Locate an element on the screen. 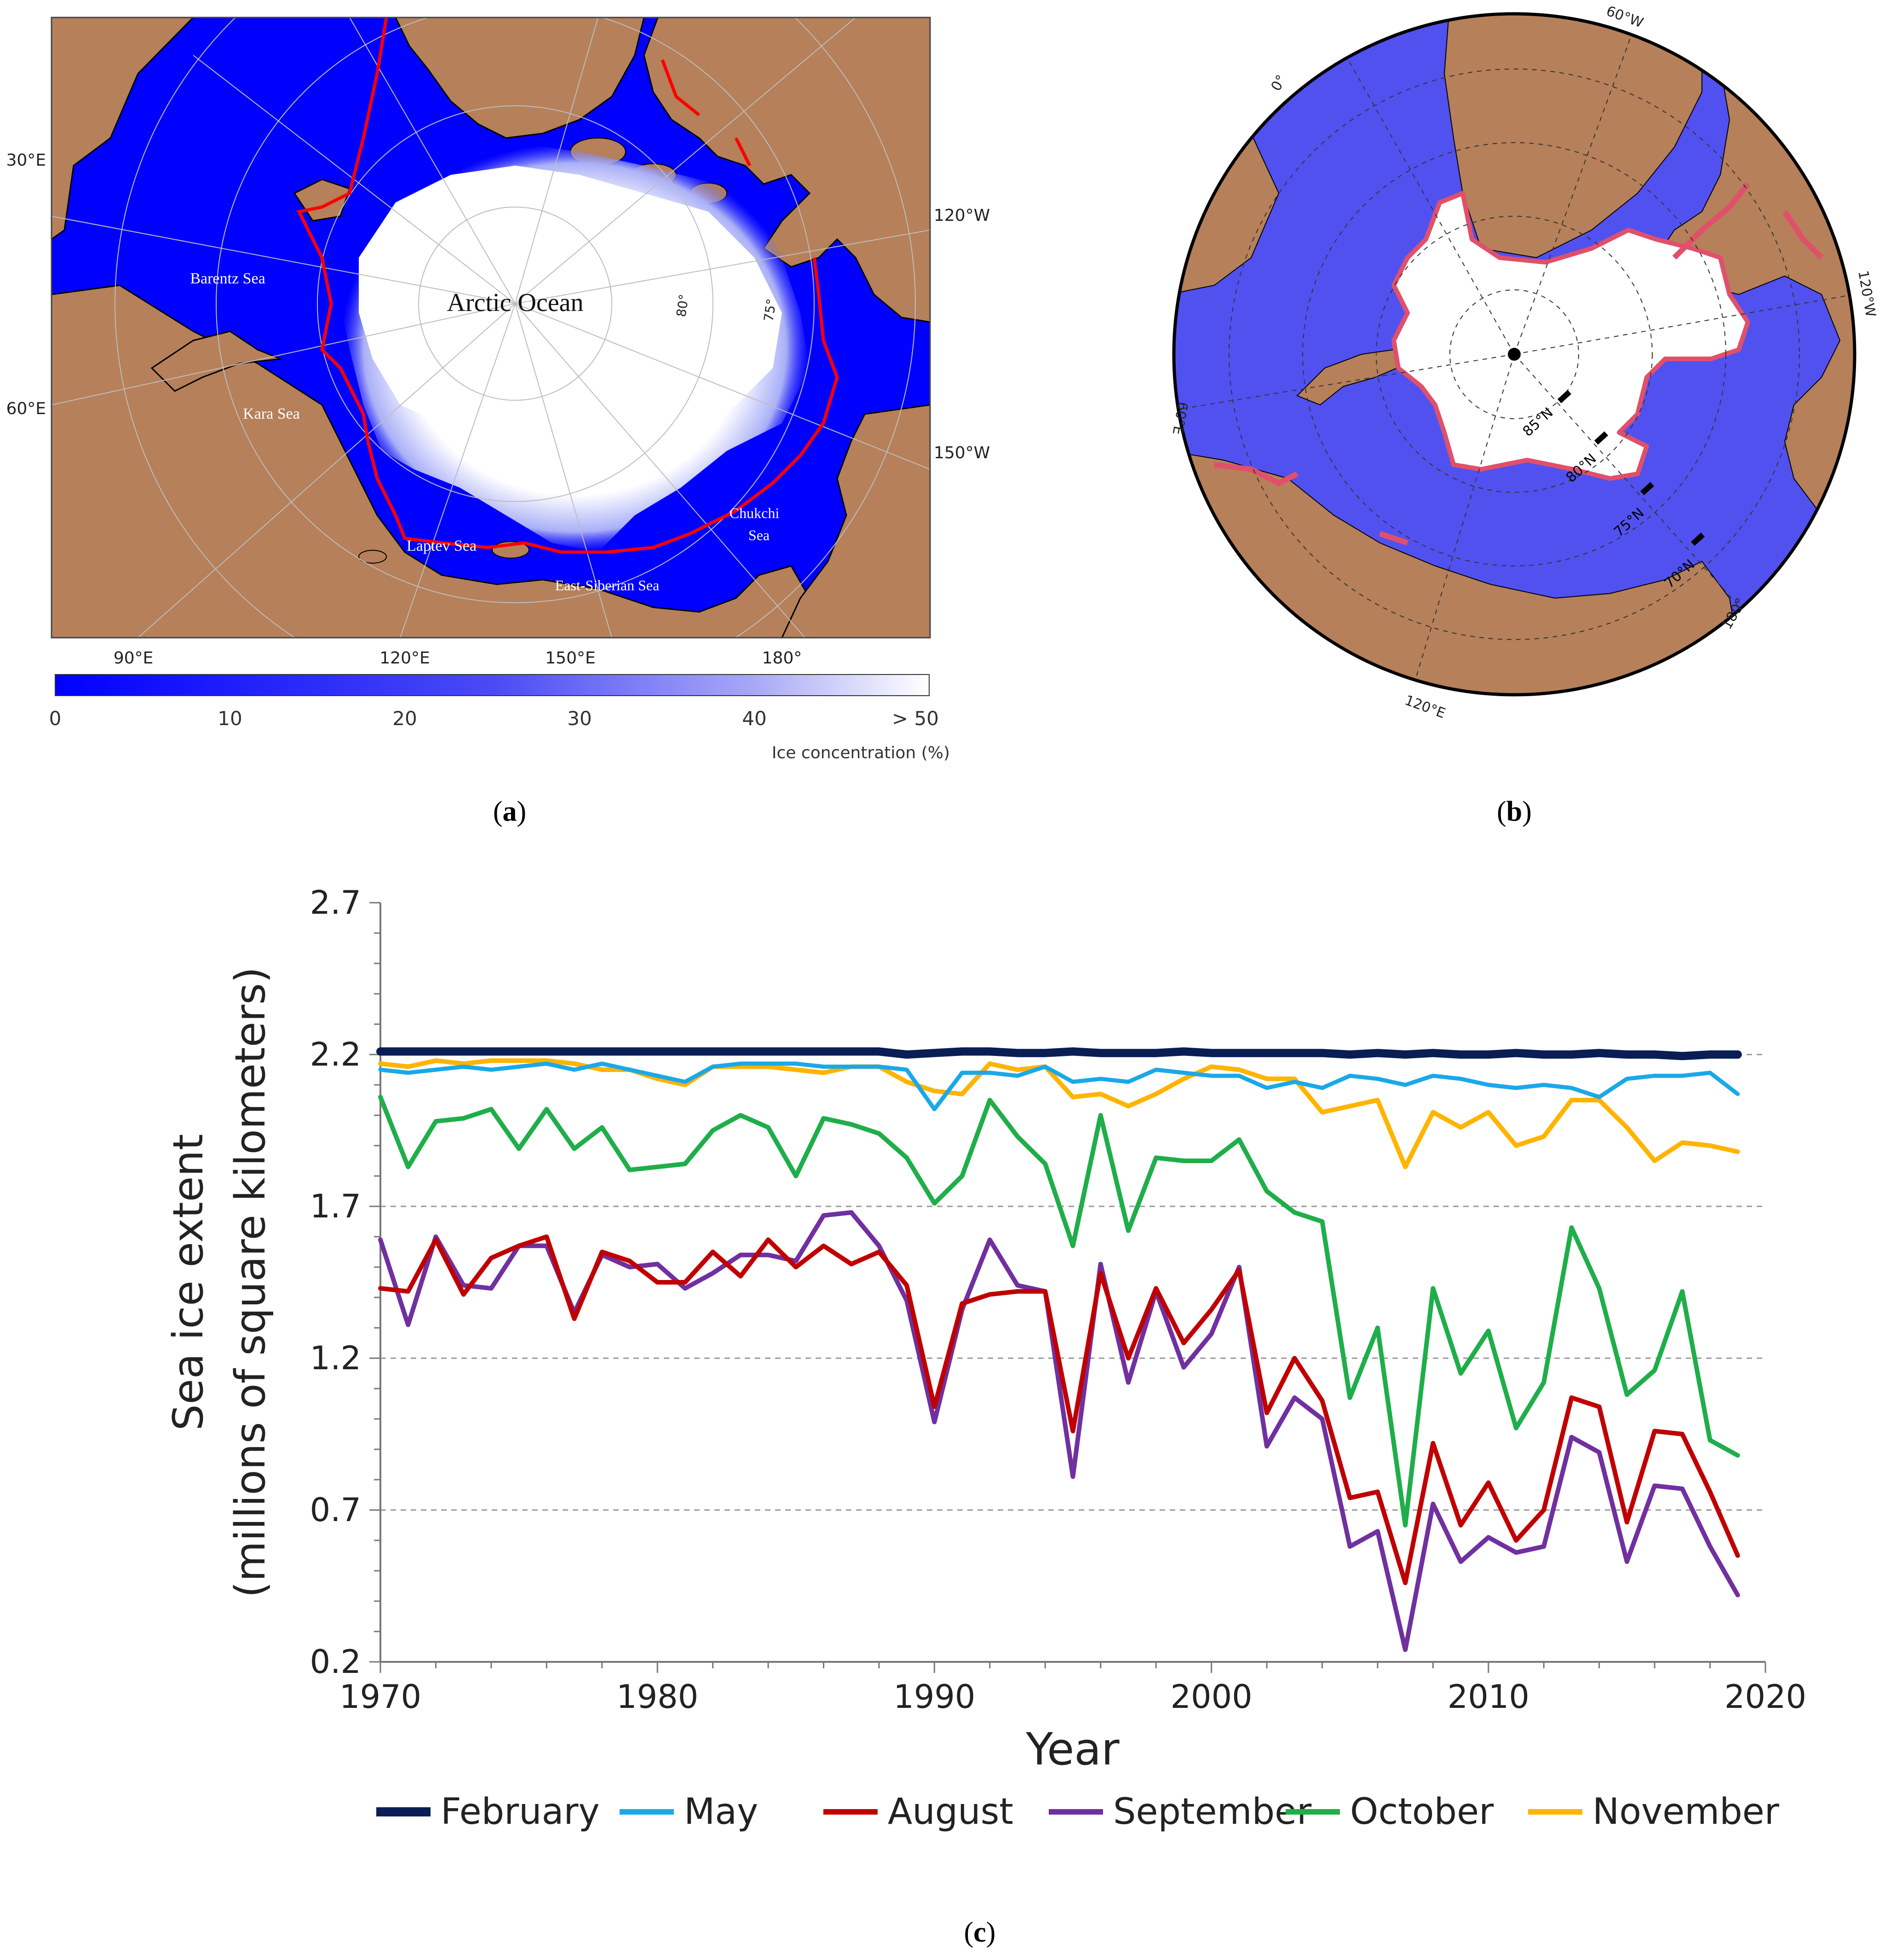 This screenshot has height=1960, width=1885. panel-a-land-greenland is located at coordinates (520, 78).